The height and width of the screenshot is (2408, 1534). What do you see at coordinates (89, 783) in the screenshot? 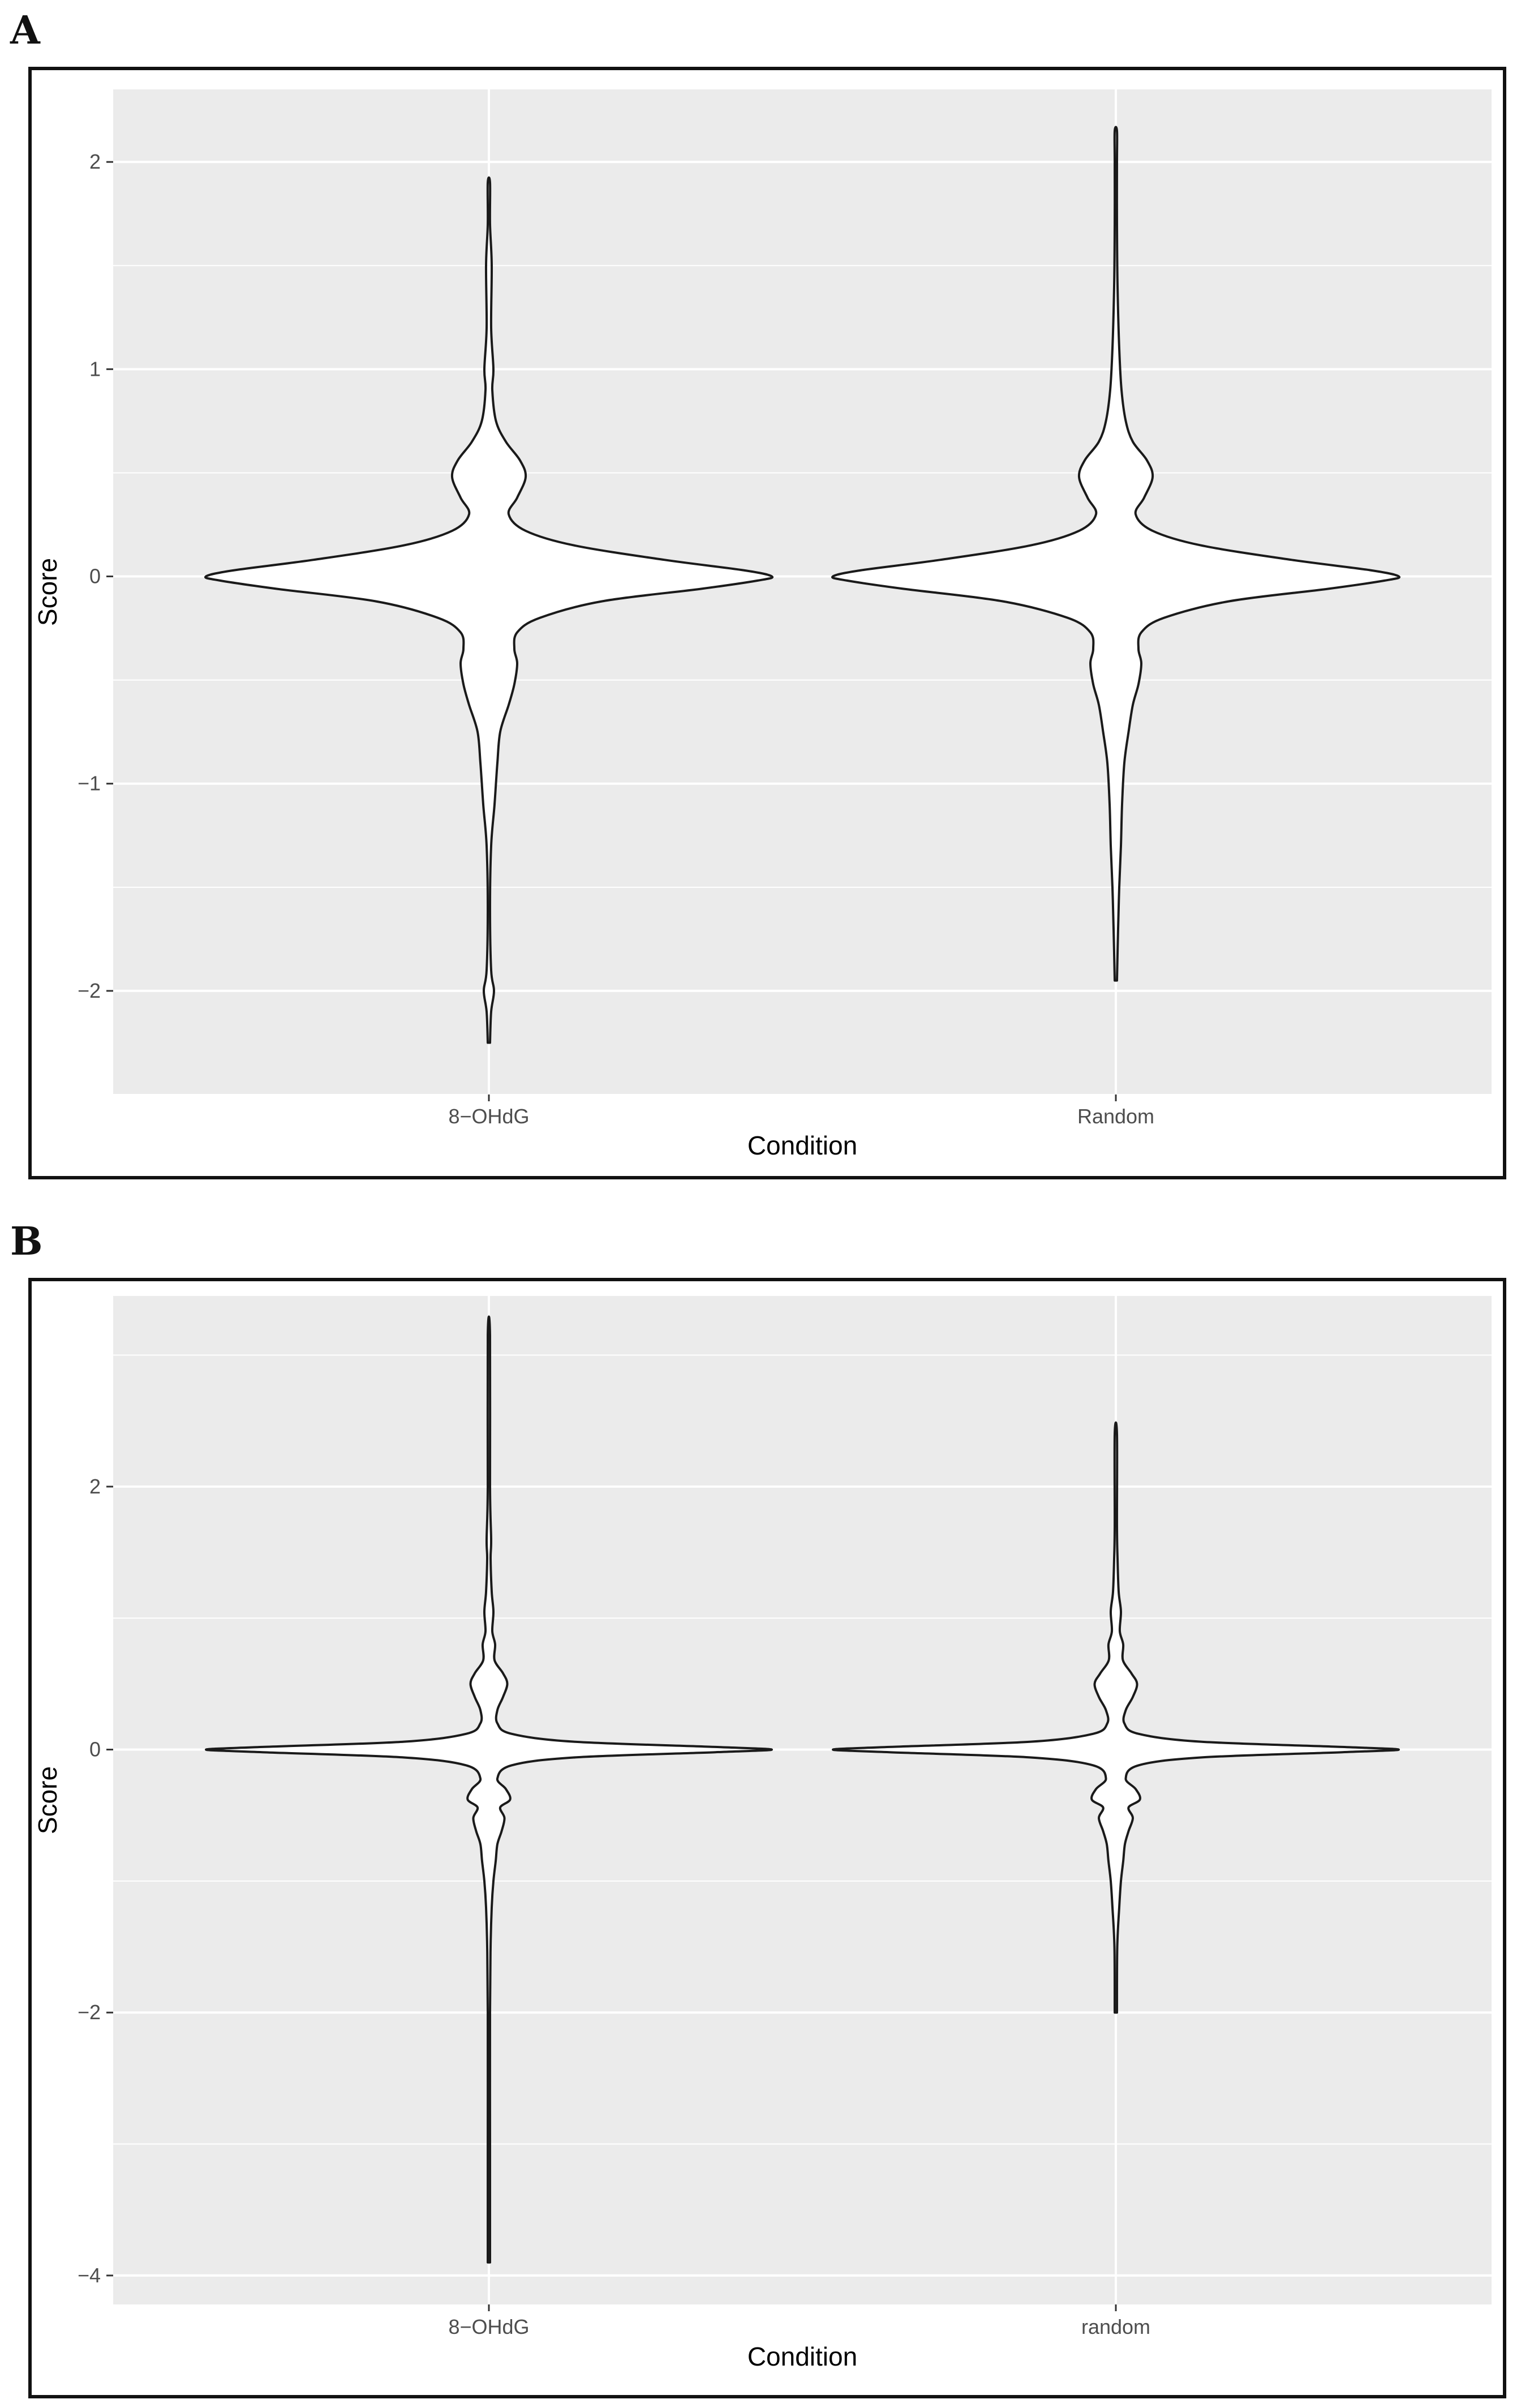
I see `panel-a-y-tick-label: −1` at bounding box center [89, 783].